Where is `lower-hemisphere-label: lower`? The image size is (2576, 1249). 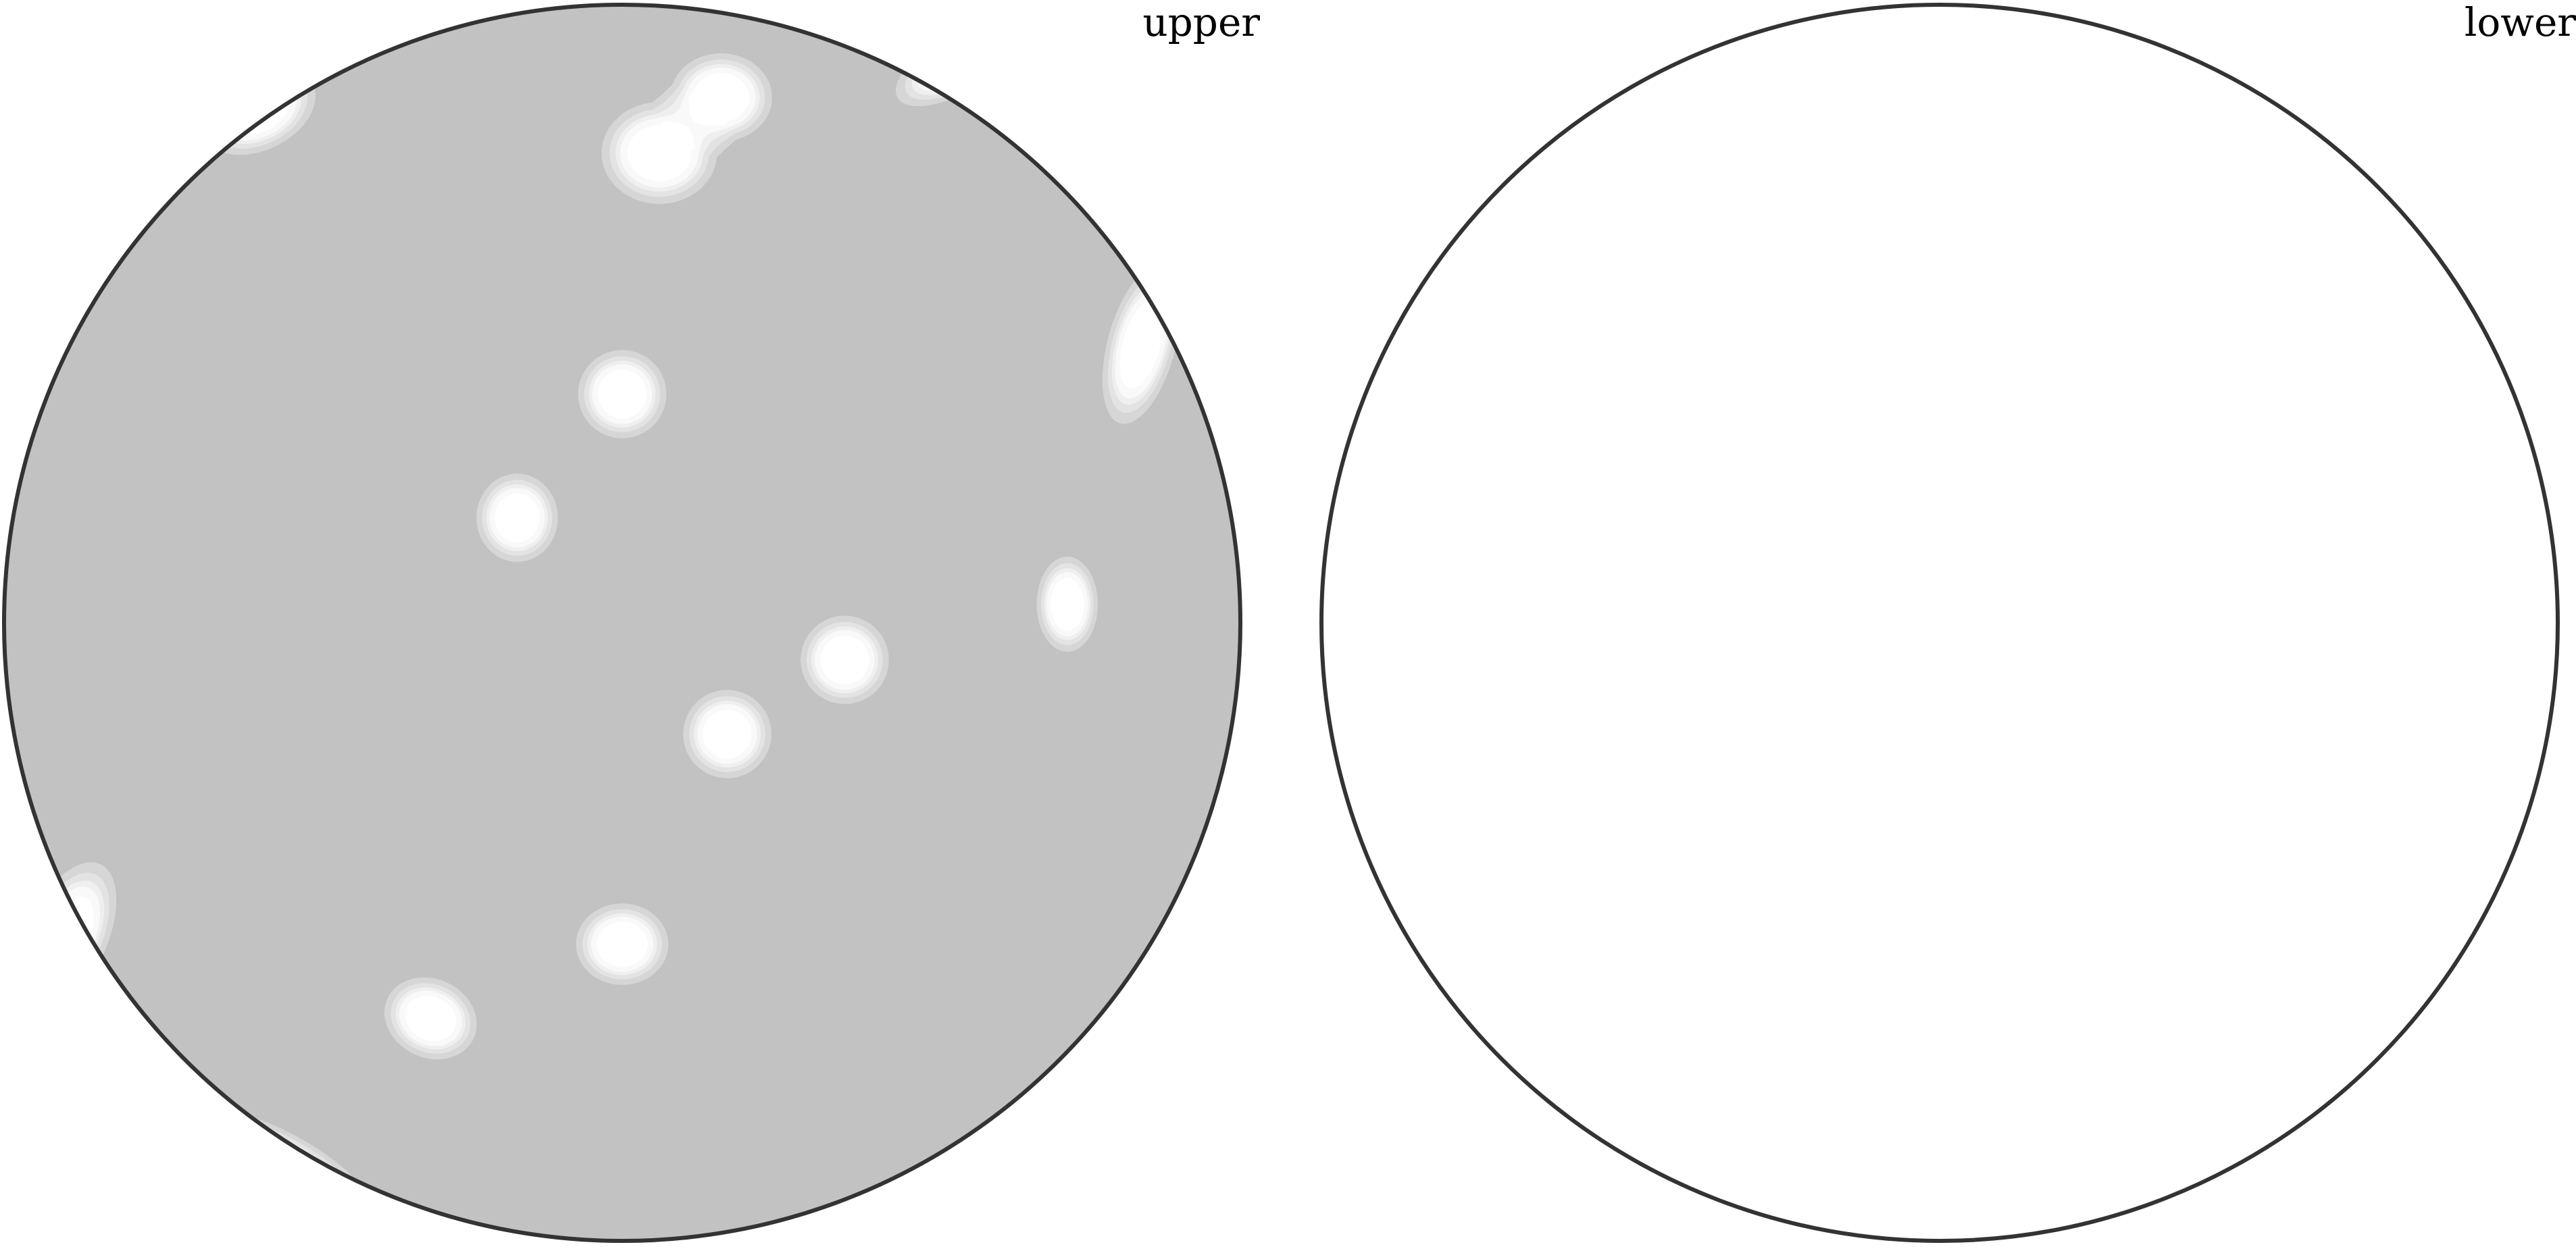 lower-hemisphere-label: lower is located at coordinates (2520, 22).